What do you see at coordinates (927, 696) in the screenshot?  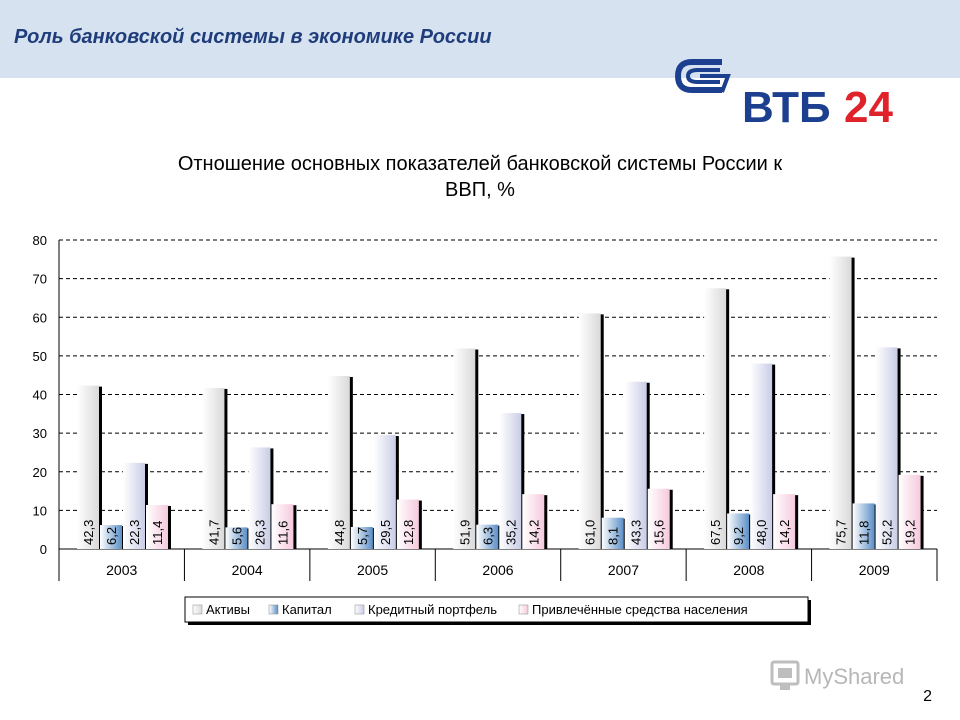 I see `page-number: 2` at bounding box center [927, 696].